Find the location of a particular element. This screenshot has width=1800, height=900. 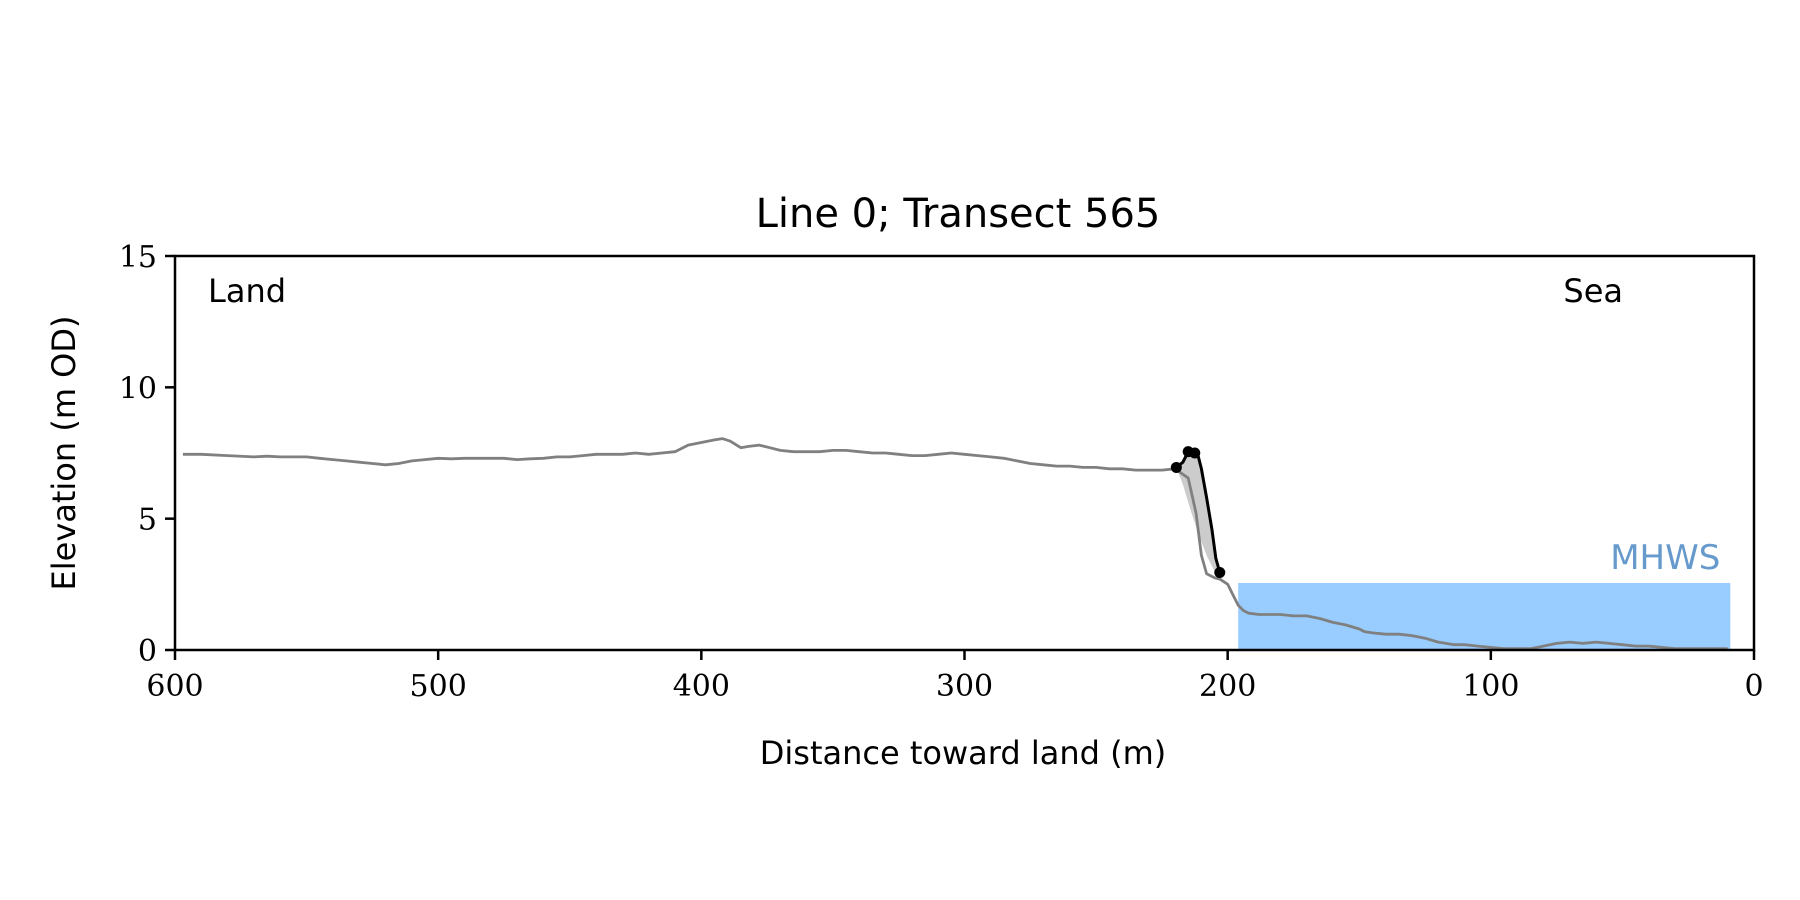

y-tick-label: 10 is located at coordinates (138, 388).